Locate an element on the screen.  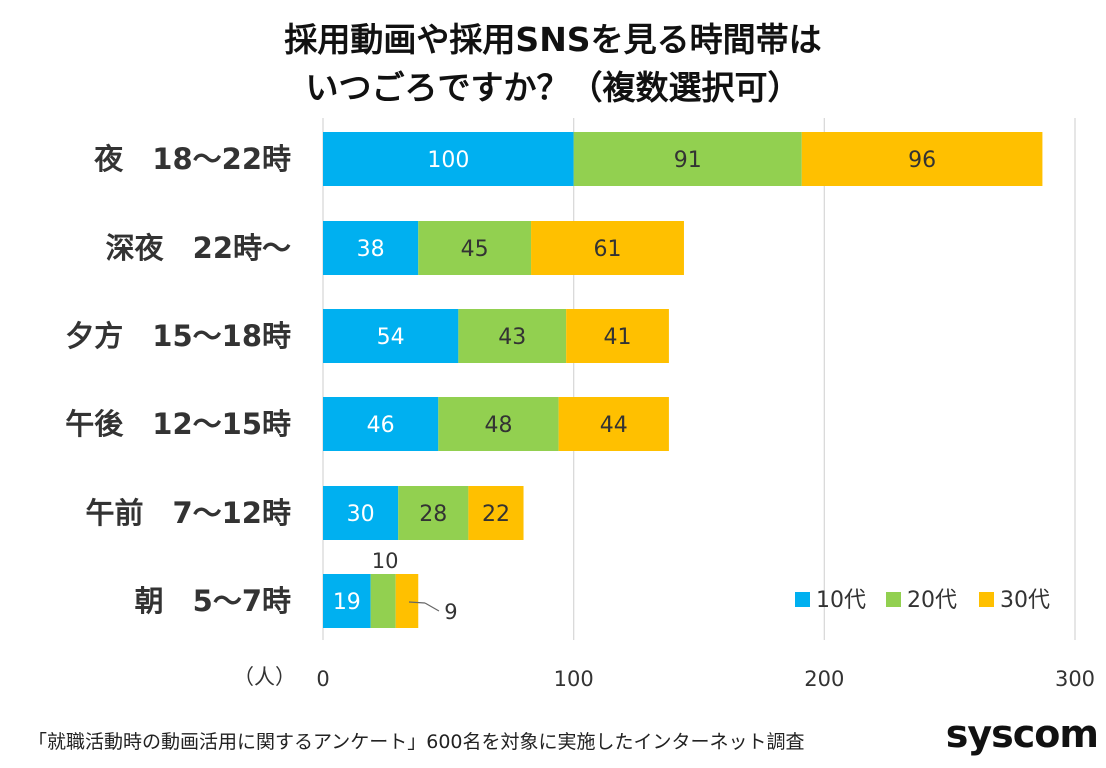
data-label: 30 is located at coordinates (361, 514).